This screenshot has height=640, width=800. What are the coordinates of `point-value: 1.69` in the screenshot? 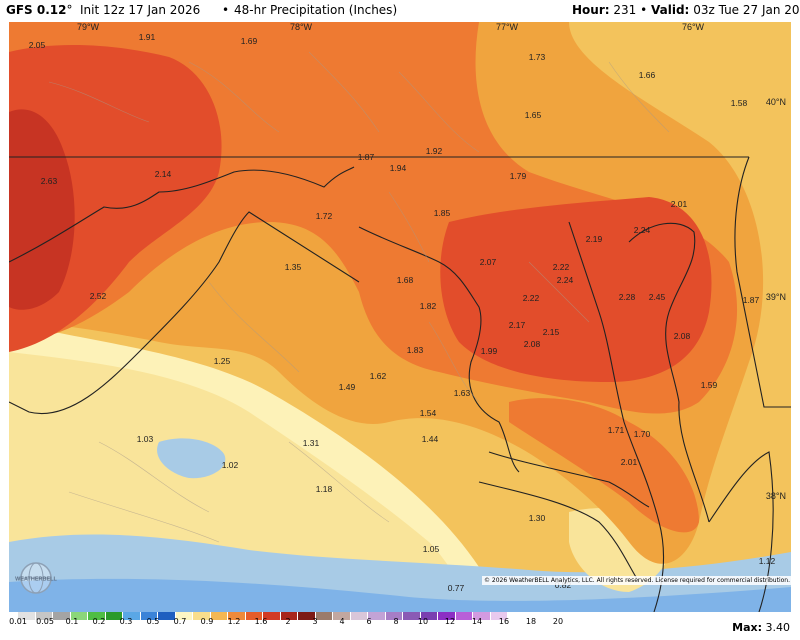 It's located at (249, 41).